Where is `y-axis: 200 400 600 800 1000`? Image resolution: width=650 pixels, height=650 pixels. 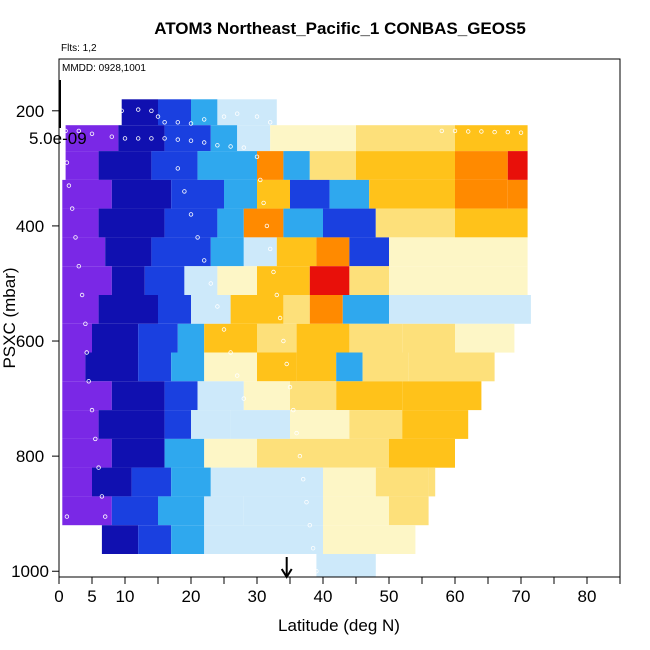 y-axis: 200 400 600 800 1000 is located at coordinates (35, 341).